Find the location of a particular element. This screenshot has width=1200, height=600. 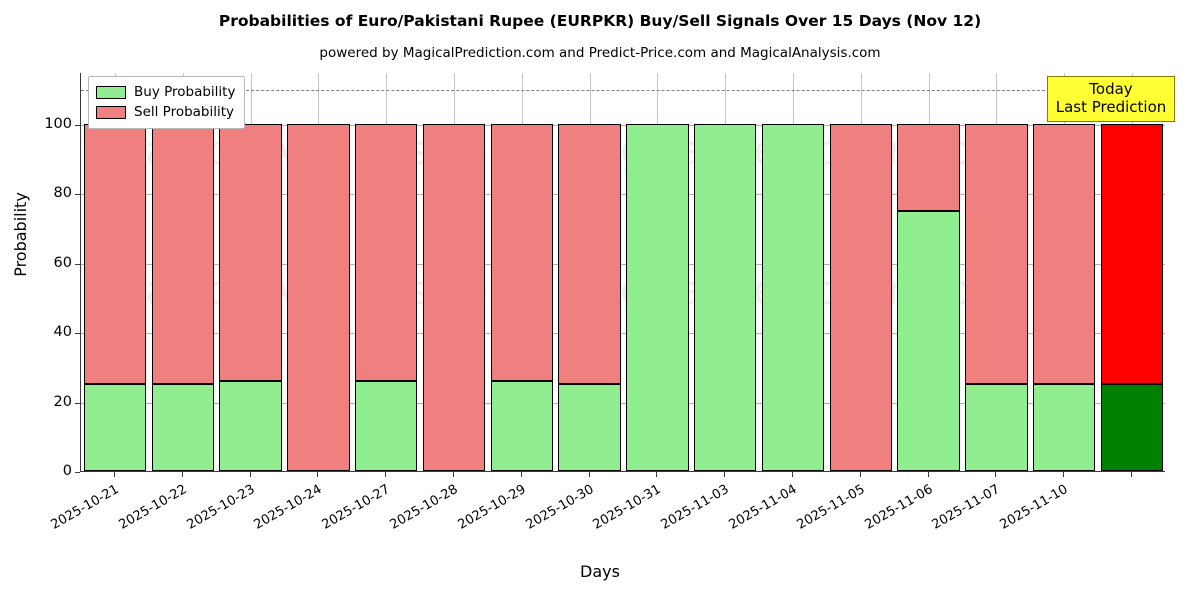

today-annotation: Today Last Prediction is located at coordinates (1111, 99).